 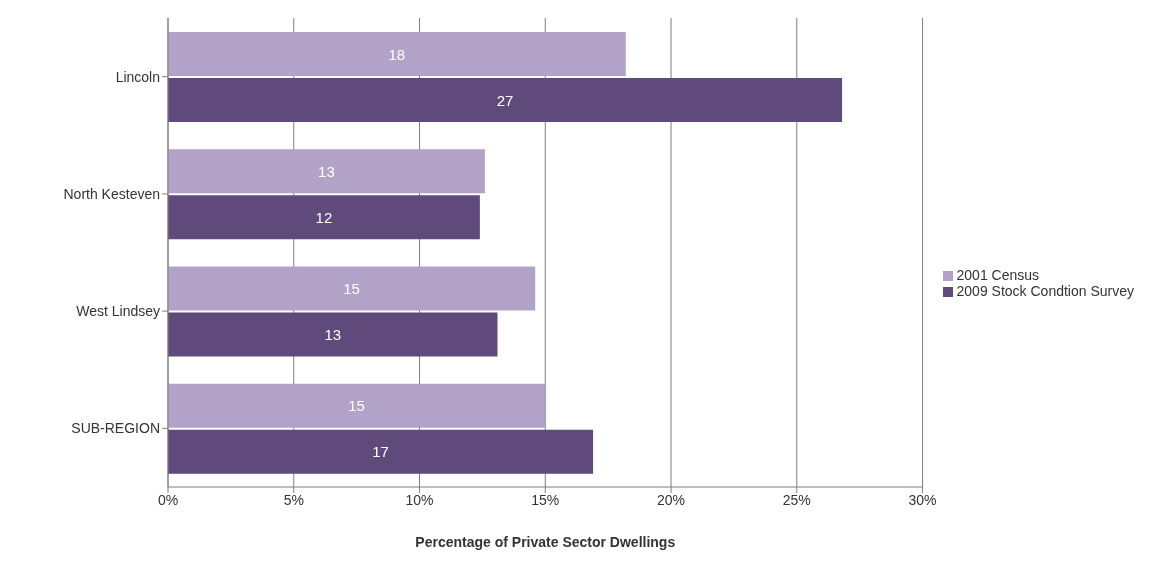 What do you see at coordinates (796, 499) in the screenshot?
I see `x-tick-label: 25%` at bounding box center [796, 499].